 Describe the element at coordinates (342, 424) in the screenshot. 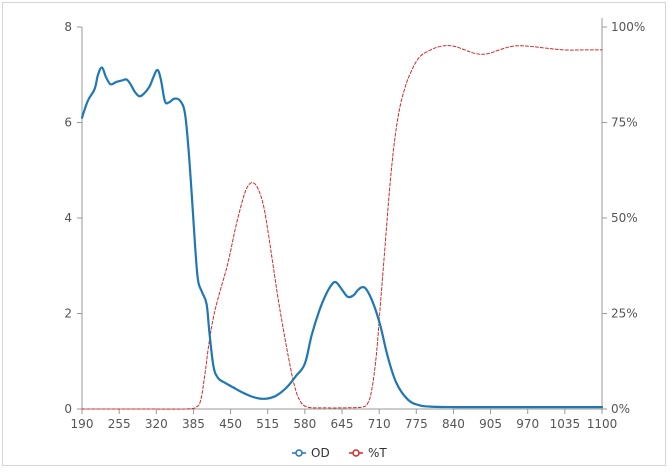

I see `x-tick-label: 645` at that location.